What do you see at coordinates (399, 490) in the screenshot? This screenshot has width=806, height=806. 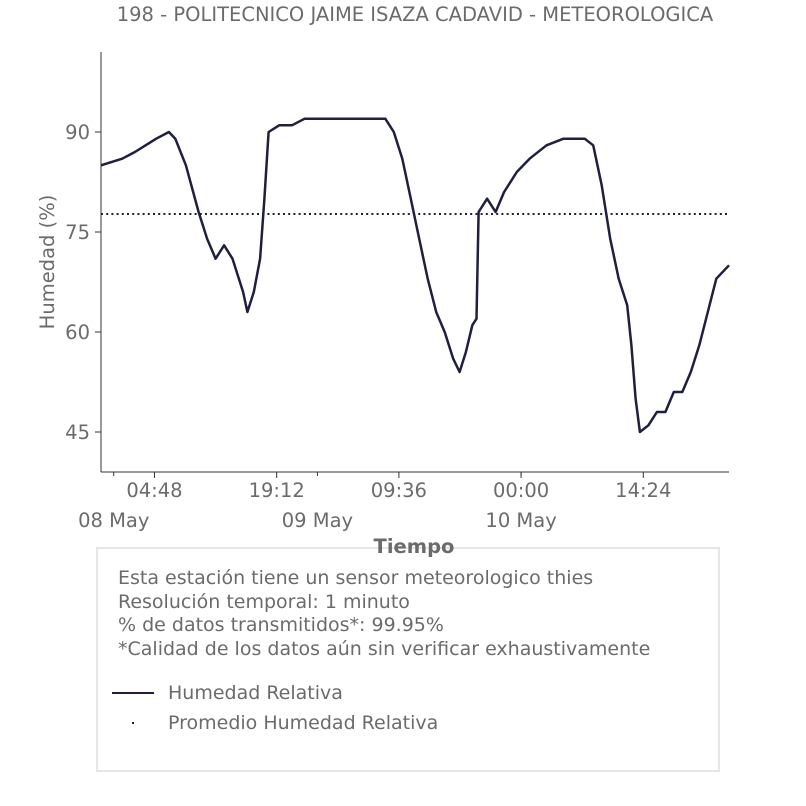 I see `x-tick-label: 09:36` at bounding box center [399, 490].